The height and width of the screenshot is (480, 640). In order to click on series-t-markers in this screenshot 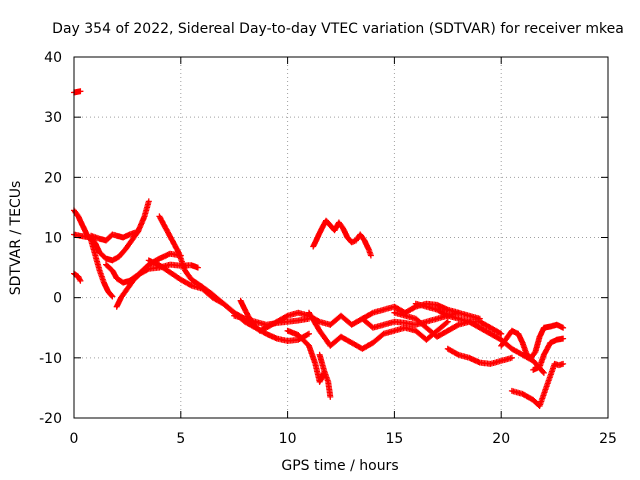, I will do `click(479, 356)`.